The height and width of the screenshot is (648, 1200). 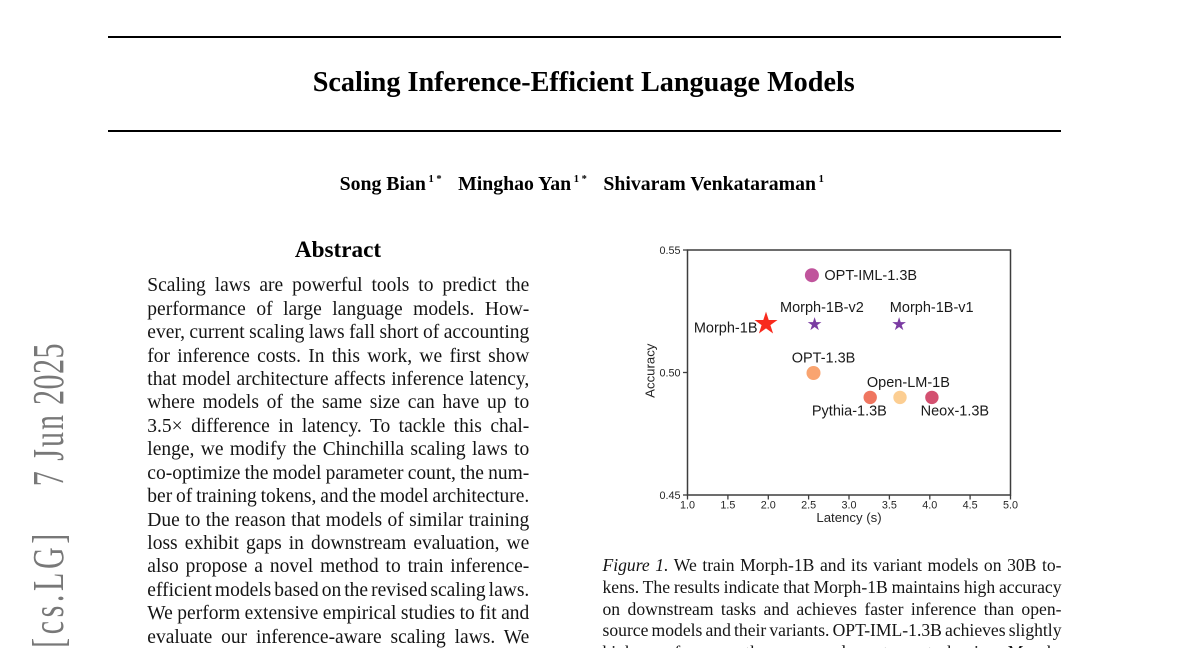 I want to click on svg-text: 3.0, so click(x=848, y=506).